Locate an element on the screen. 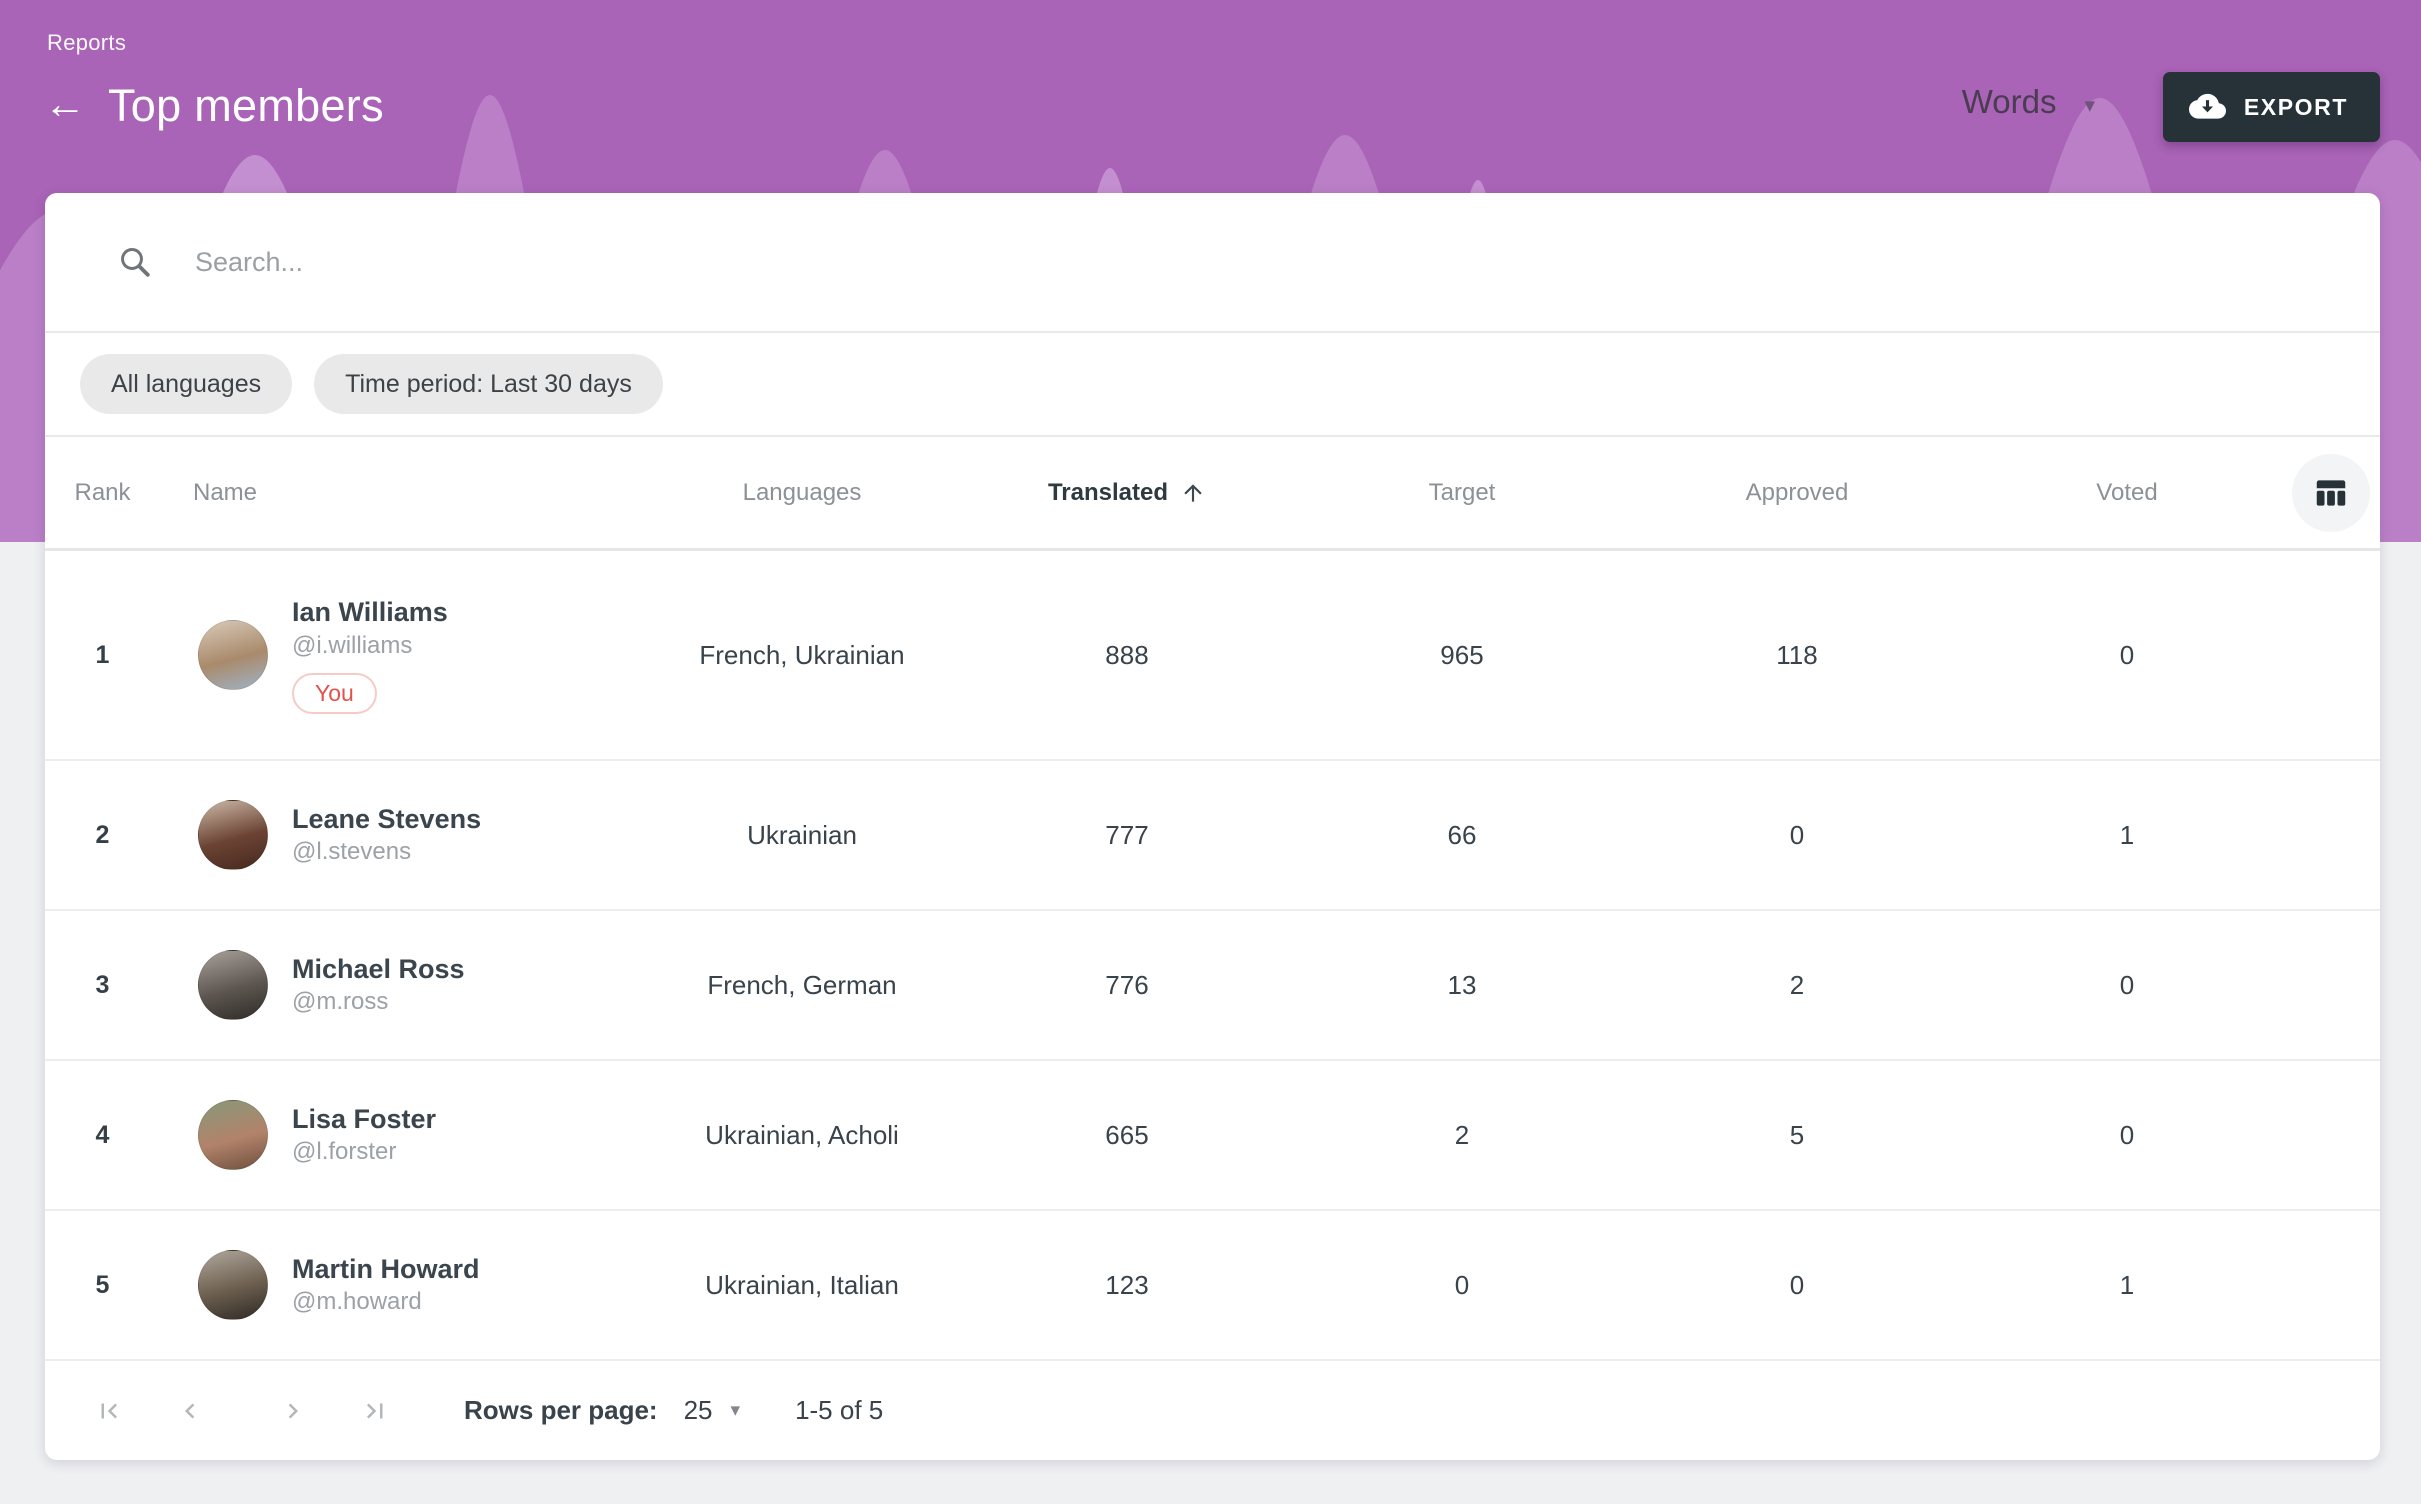 This screenshot has width=2421, height=1504. member-languages: French, German is located at coordinates (802, 984).